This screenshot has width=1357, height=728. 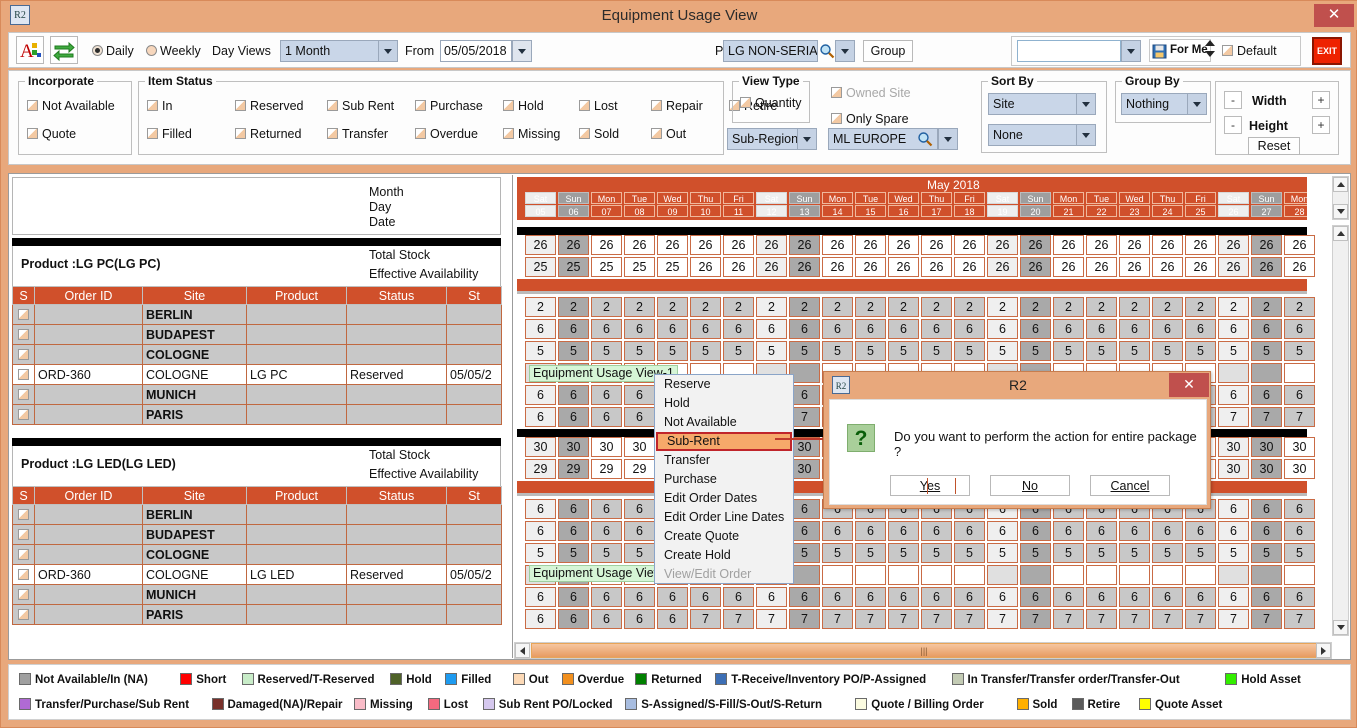 What do you see at coordinates (870, 119) in the screenshot?
I see `checkbox-only-spare: Only Spare` at bounding box center [870, 119].